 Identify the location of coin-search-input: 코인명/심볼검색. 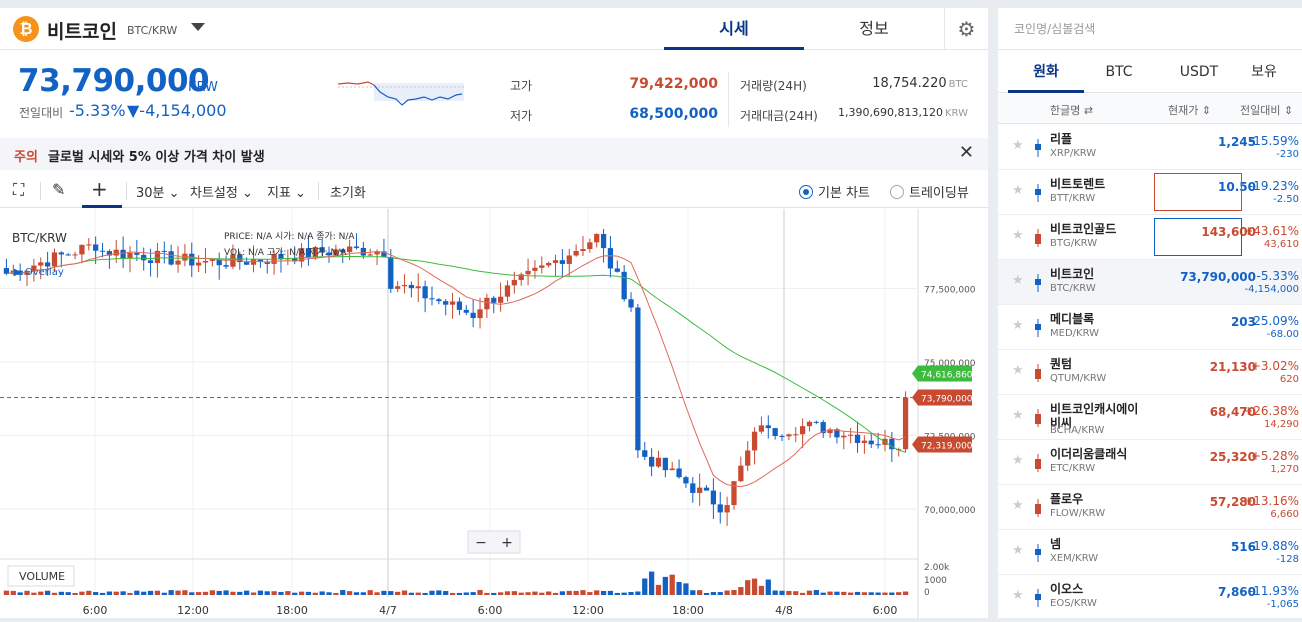
(1150, 29).